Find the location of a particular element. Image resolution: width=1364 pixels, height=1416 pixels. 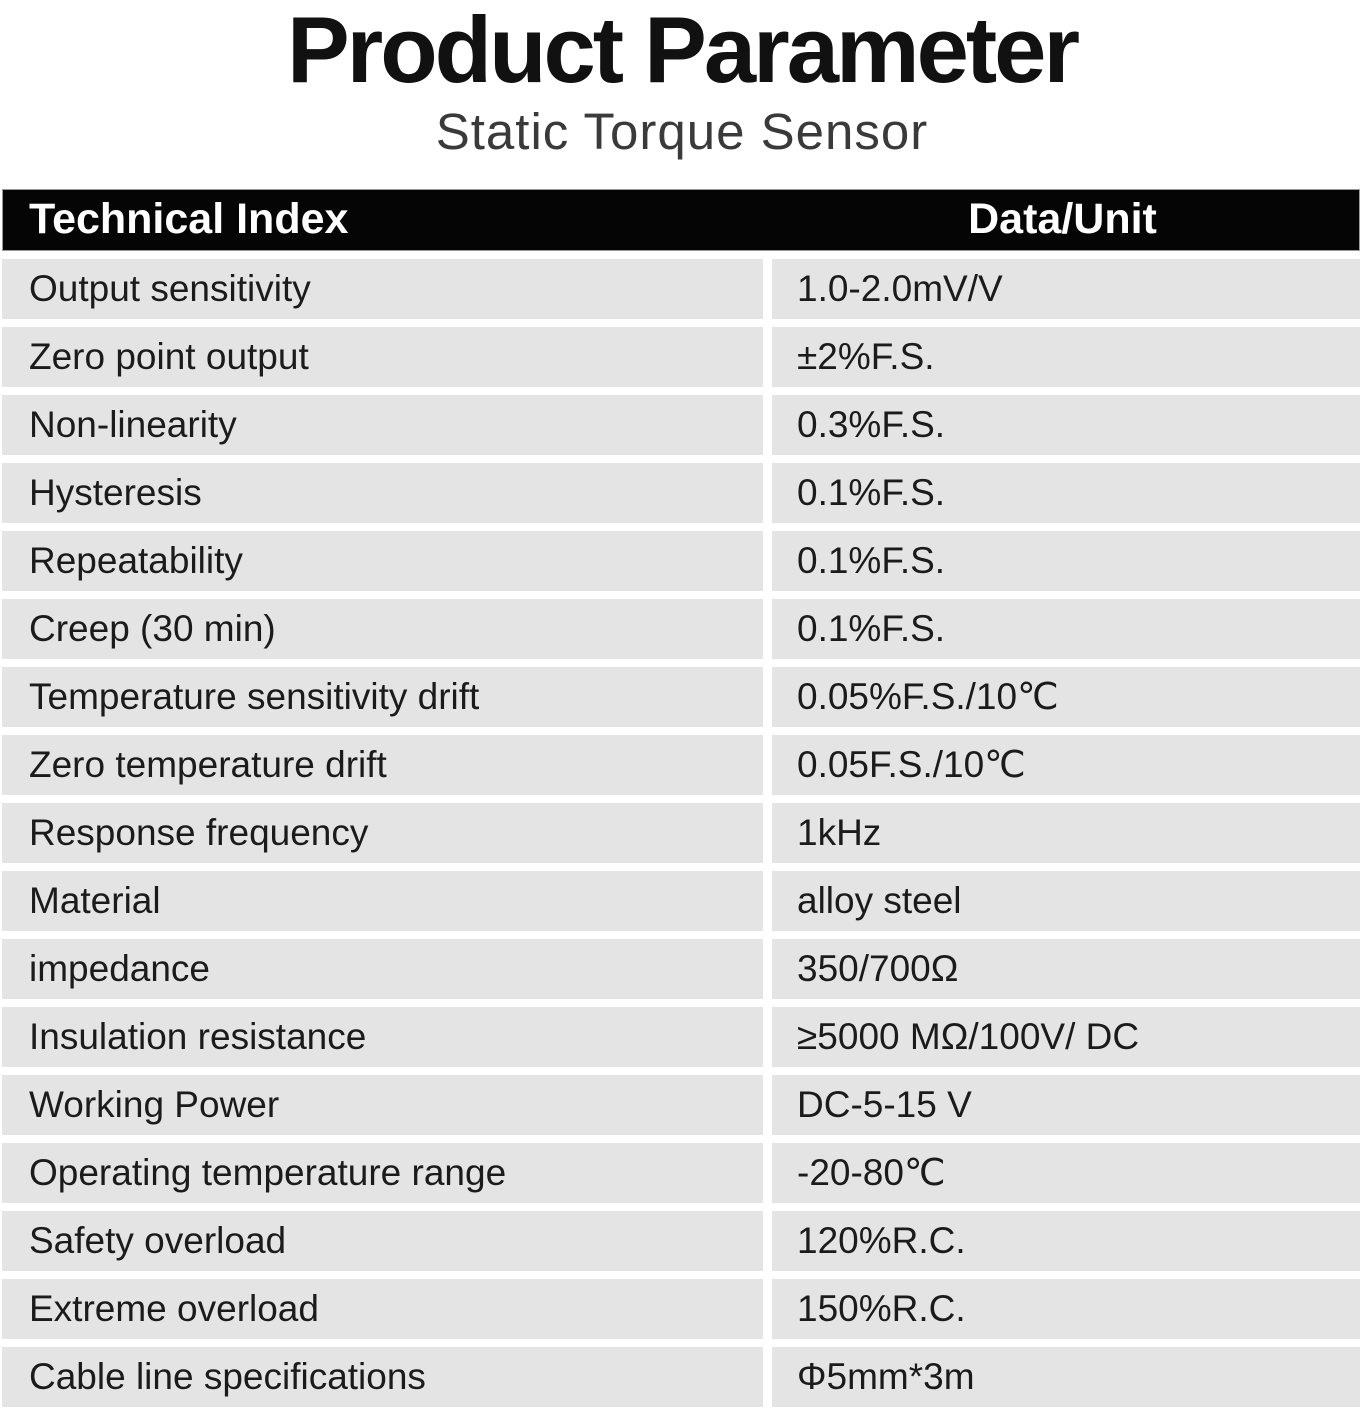

table-row: Extreme overload 150%R.C. is located at coordinates (681, 1308).